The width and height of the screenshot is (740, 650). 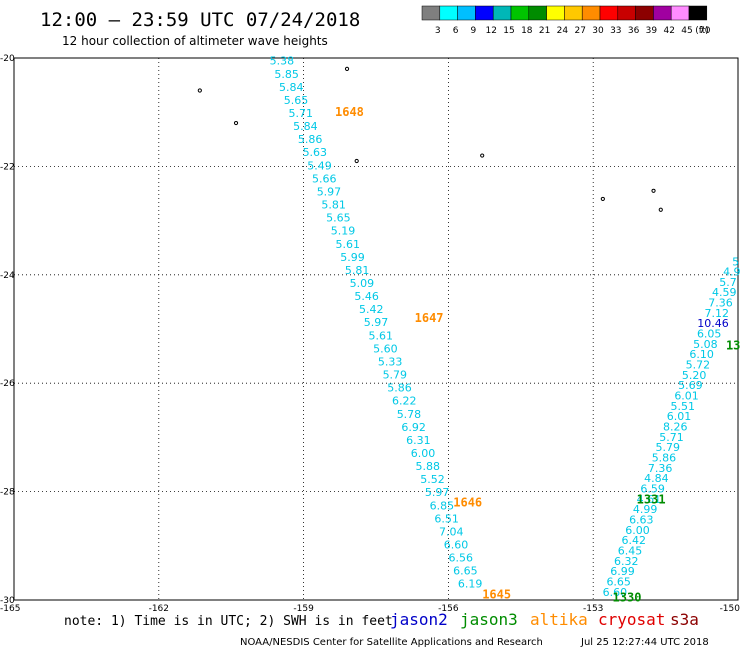 What do you see at coordinates (683, 406) in the screenshot?
I see `swh-value: 5.51` at bounding box center [683, 406].